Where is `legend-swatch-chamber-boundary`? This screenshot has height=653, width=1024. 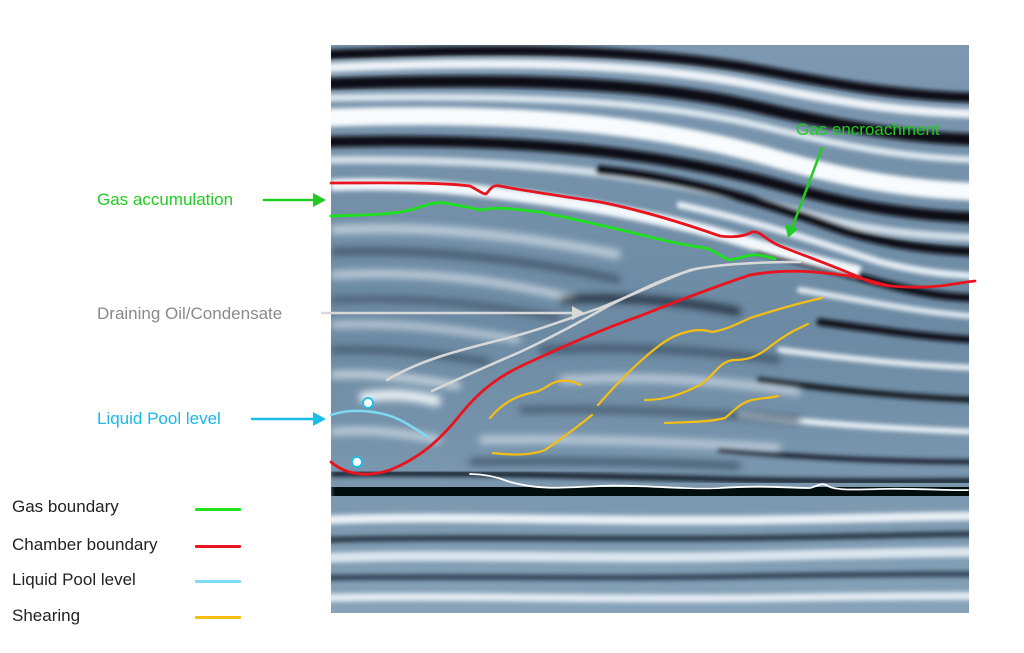
legend-swatch-chamber-boundary is located at coordinates (218, 546).